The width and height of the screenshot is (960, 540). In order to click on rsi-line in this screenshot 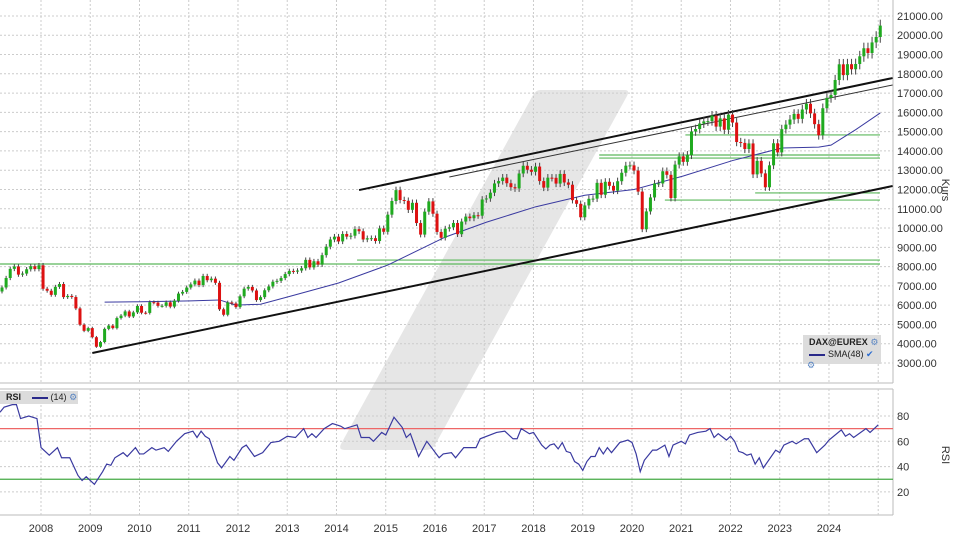, I will do `click(439, 445)`.